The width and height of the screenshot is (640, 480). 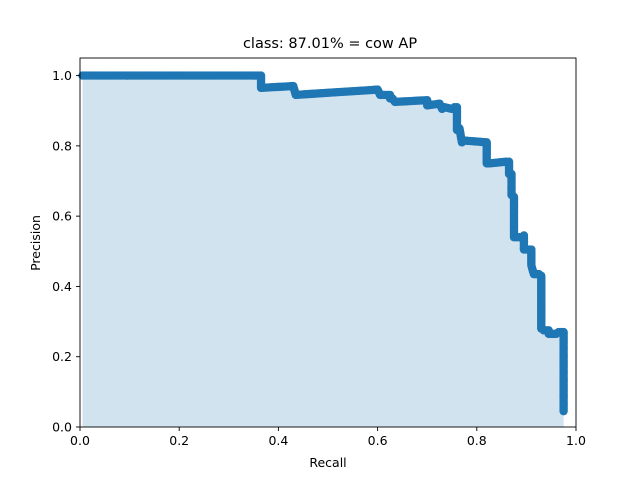 I want to click on y-tick-label: 0.2, so click(x=62, y=356).